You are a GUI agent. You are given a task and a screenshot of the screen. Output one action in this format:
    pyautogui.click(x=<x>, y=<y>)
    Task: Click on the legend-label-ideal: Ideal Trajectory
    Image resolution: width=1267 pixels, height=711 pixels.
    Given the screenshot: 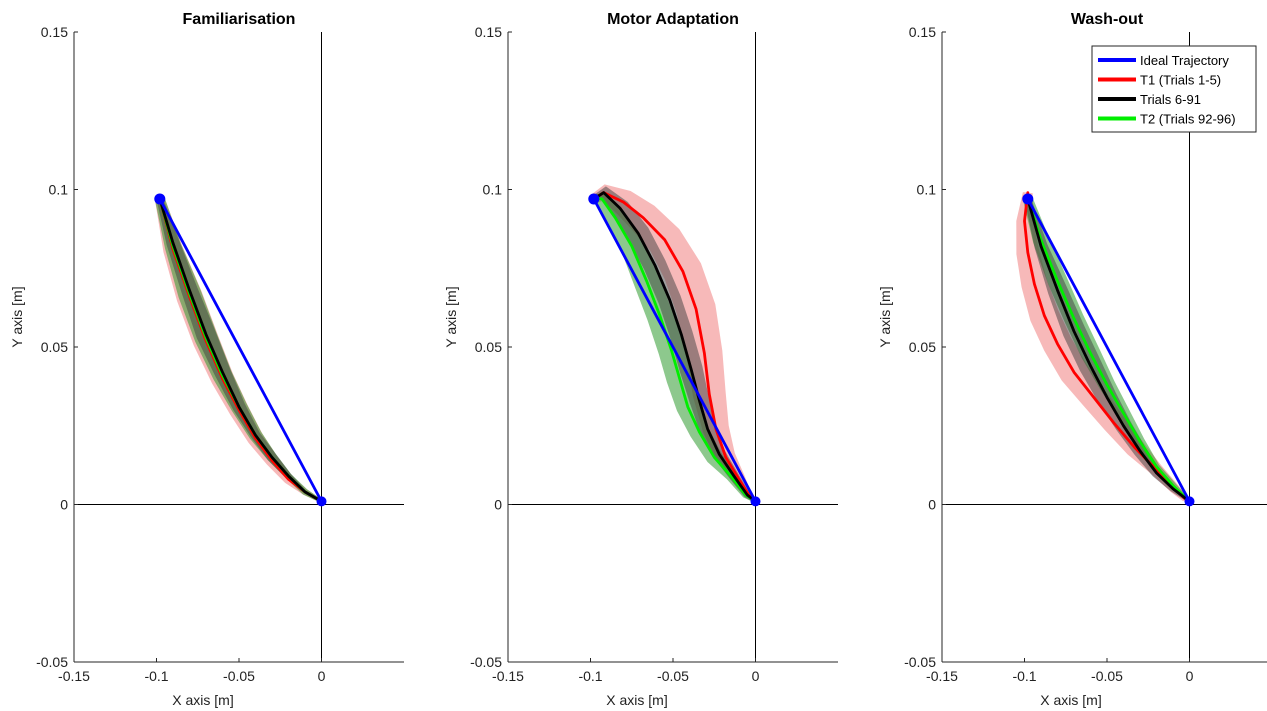 What is the action you would take?
    pyautogui.click(x=1184, y=60)
    